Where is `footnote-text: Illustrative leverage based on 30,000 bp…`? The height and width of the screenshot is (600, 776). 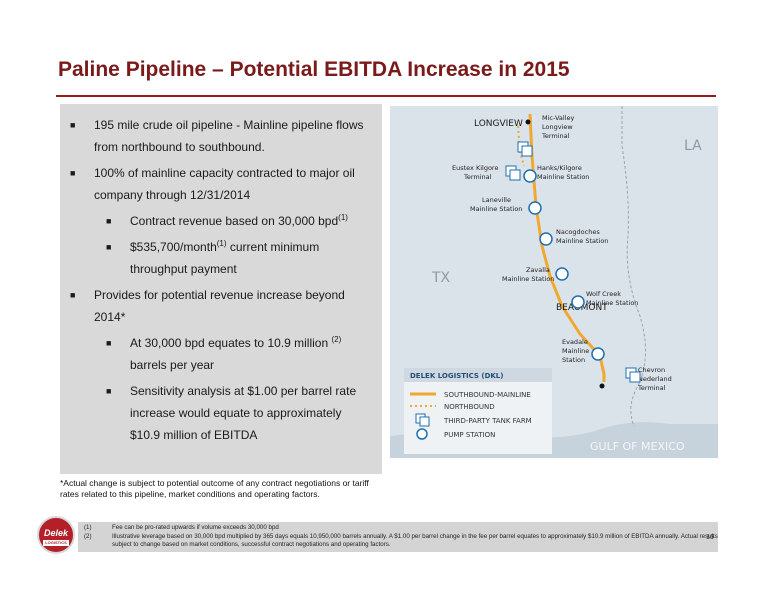
footnote-text: Illustrative leverage based on 30,000 bp… is located at coordinates (415, 540).